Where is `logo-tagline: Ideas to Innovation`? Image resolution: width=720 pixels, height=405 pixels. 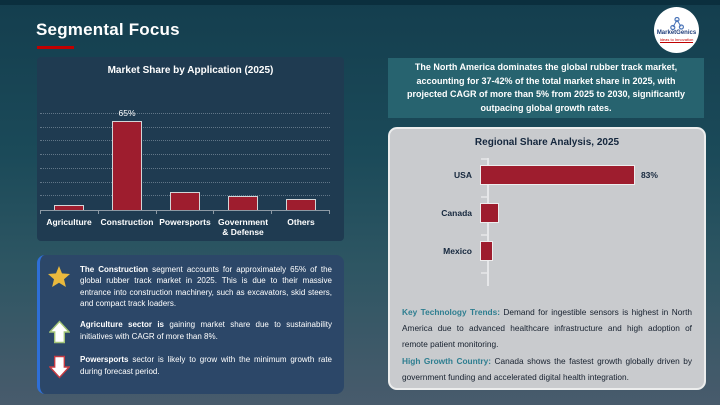
logo-tagline: Ideas to Innovation is located at coordinates (676, 39).